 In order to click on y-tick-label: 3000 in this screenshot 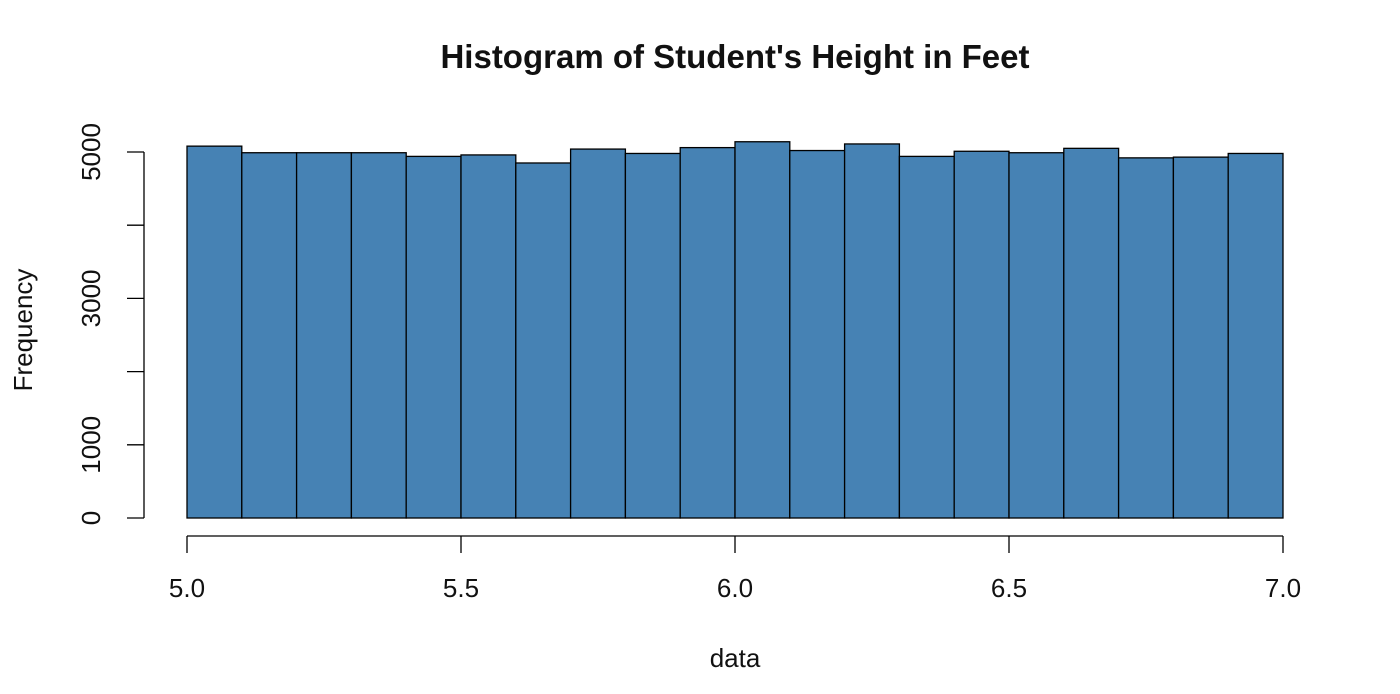, I will do `click(91, 298)`.